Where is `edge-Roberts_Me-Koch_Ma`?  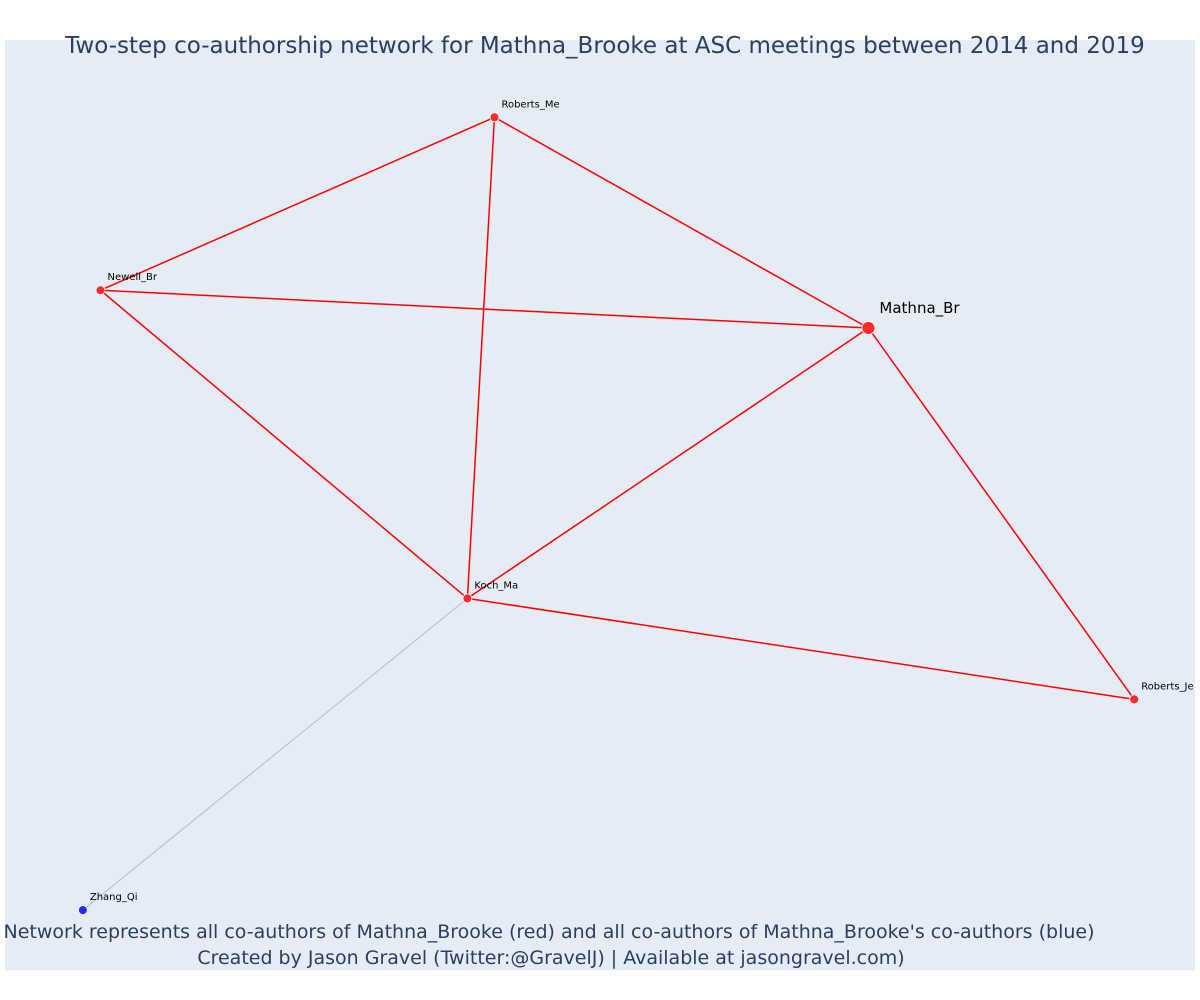
edge-Roberts_Me-Koch_Ma is located at coordinates (481, 358).